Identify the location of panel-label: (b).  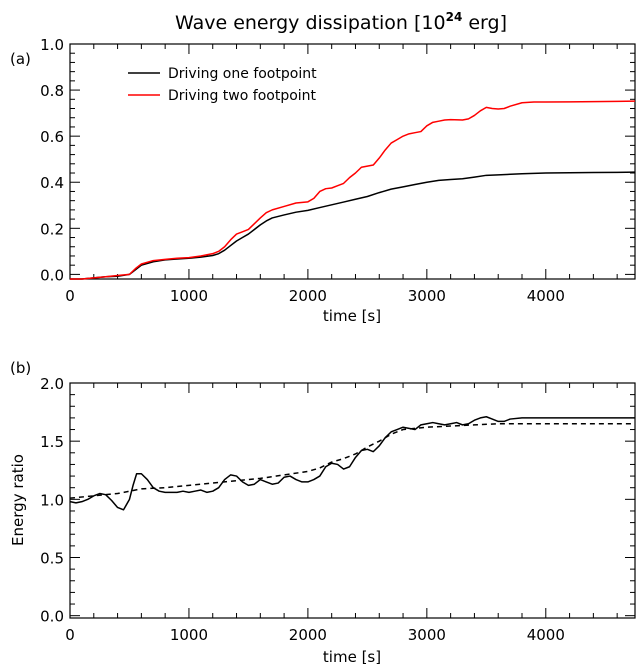
(20, 368).